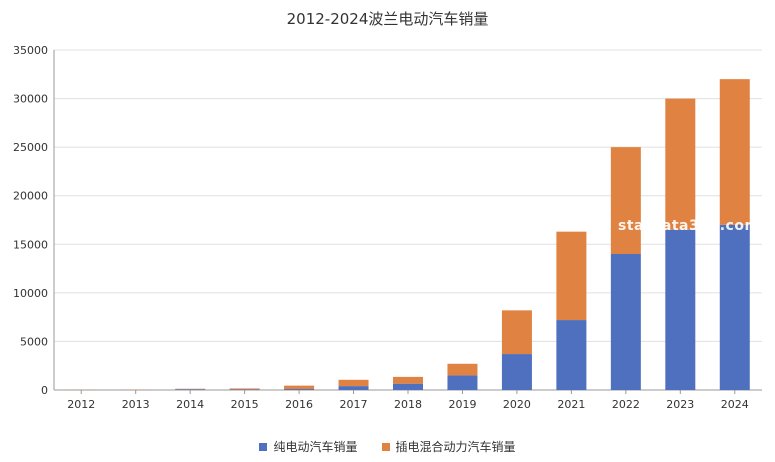 This screenshot has height=462, width=775. I want to click on x-tick-label: 2023, so click(680, 404).